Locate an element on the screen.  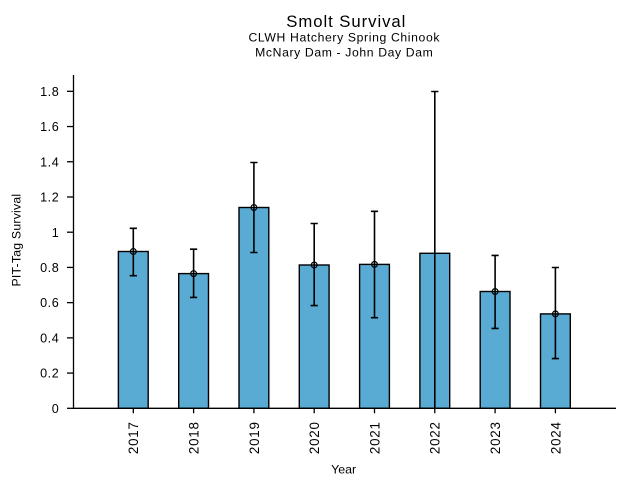
svg-text: 2019 is located at coordinates (254, 437).